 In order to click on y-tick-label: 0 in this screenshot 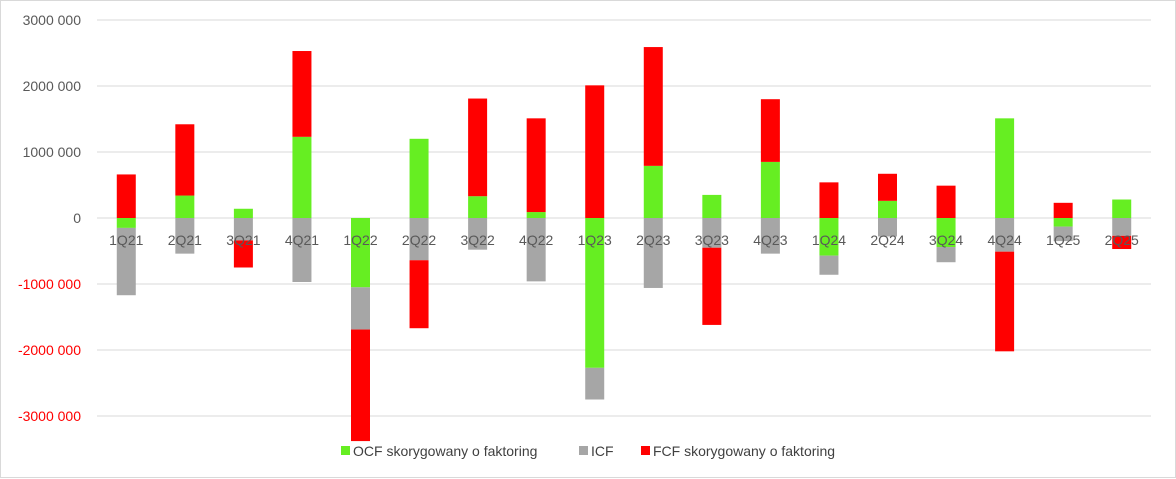, I will do `click(77, 218)`.